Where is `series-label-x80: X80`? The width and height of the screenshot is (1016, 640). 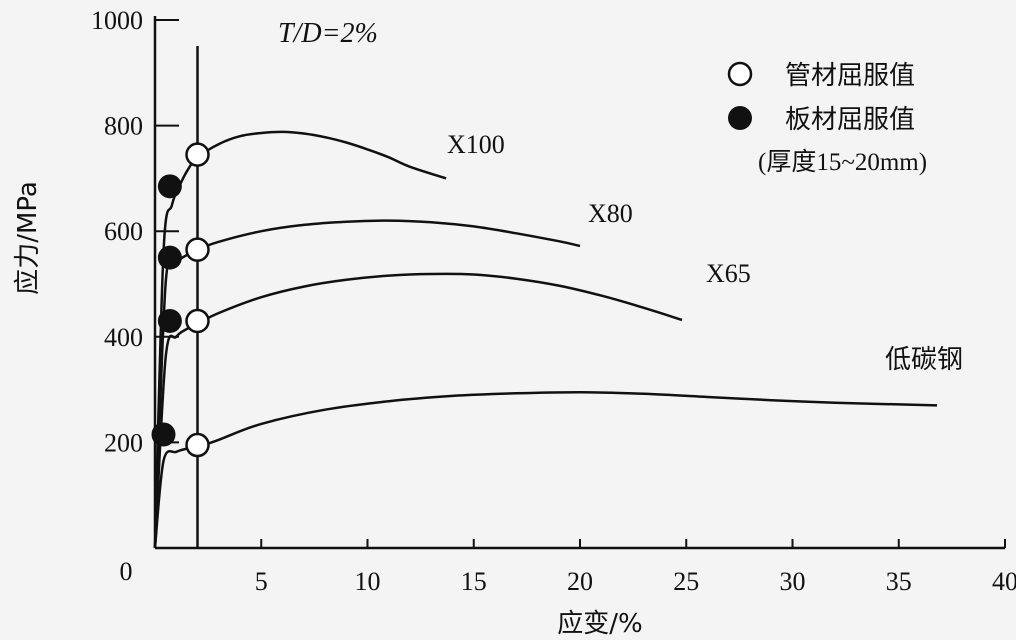 series-label-x80: X80 is located at coordinates (610, 213).